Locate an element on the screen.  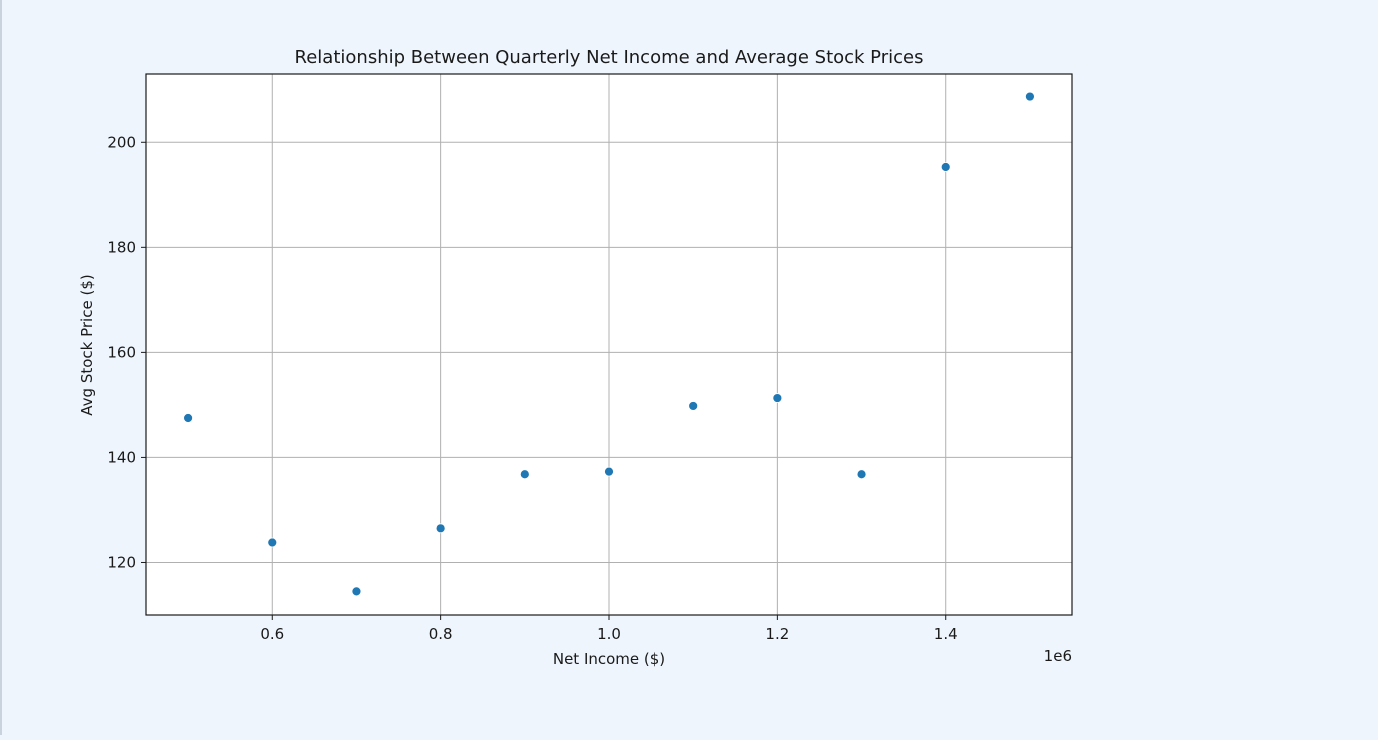
x-axis-ticks: 0.6 0.8 1.0 1.2 1.4 is located at coordinates (609, 629).